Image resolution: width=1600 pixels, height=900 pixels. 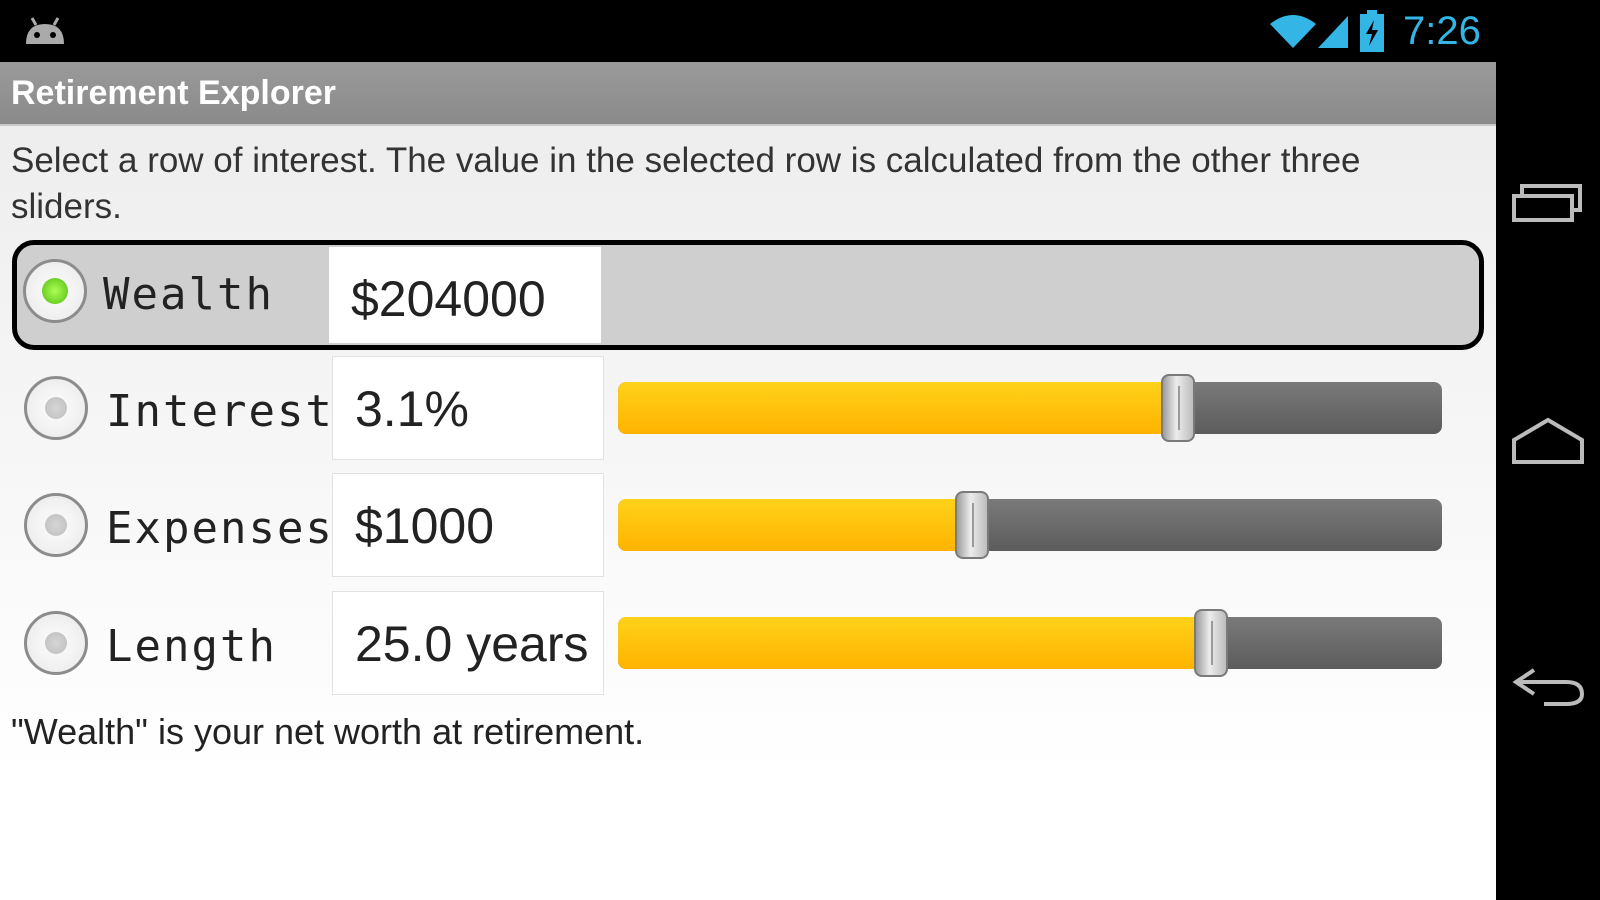 What do you see at coordinates (448, 299) in the screenshot?
I see `value-text-wealth: $204000` at bounding box center [448, 299].